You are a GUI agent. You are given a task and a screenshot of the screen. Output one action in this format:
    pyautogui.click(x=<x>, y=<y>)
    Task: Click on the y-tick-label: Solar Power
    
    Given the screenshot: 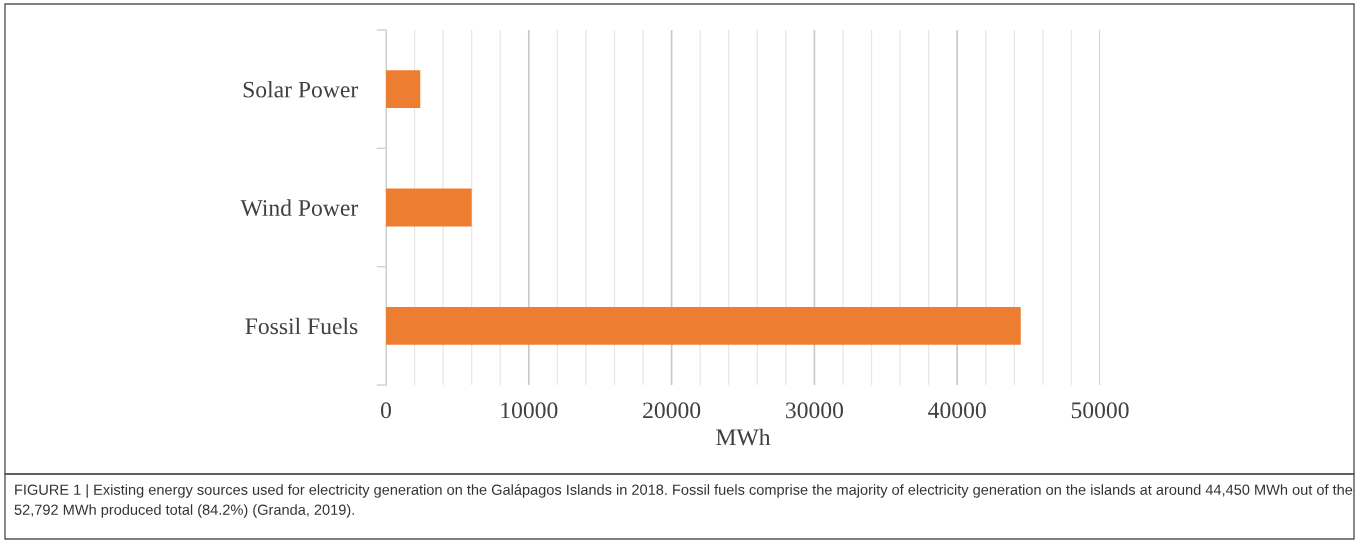 What is the action you would take?
    pyautogui.click(x=301, y=89)
    